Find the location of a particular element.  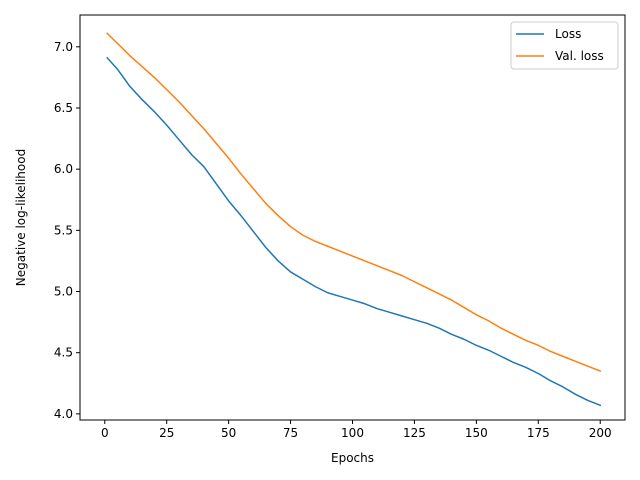

y-tick-label: 7.0 is located at coordinates (63, 47).